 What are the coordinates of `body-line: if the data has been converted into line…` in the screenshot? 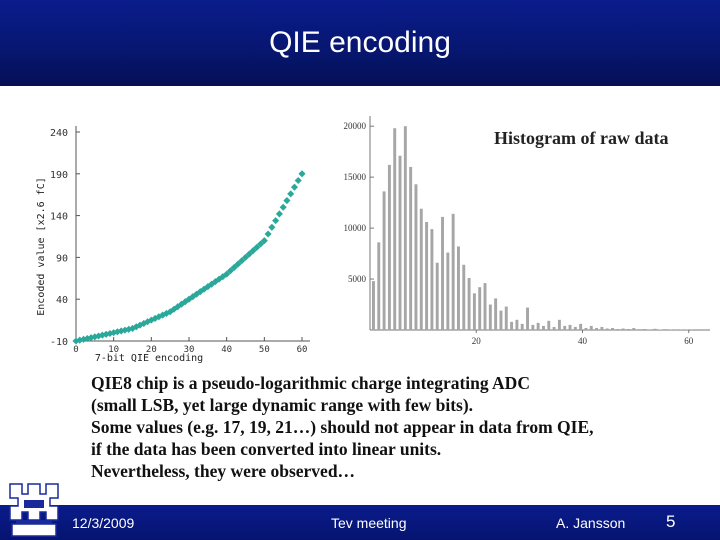 It's located at (266, 449).